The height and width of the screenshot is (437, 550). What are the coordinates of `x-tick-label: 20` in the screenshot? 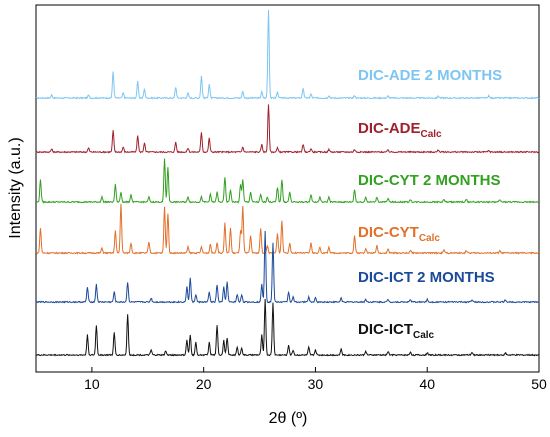 It's located at (204, 384).